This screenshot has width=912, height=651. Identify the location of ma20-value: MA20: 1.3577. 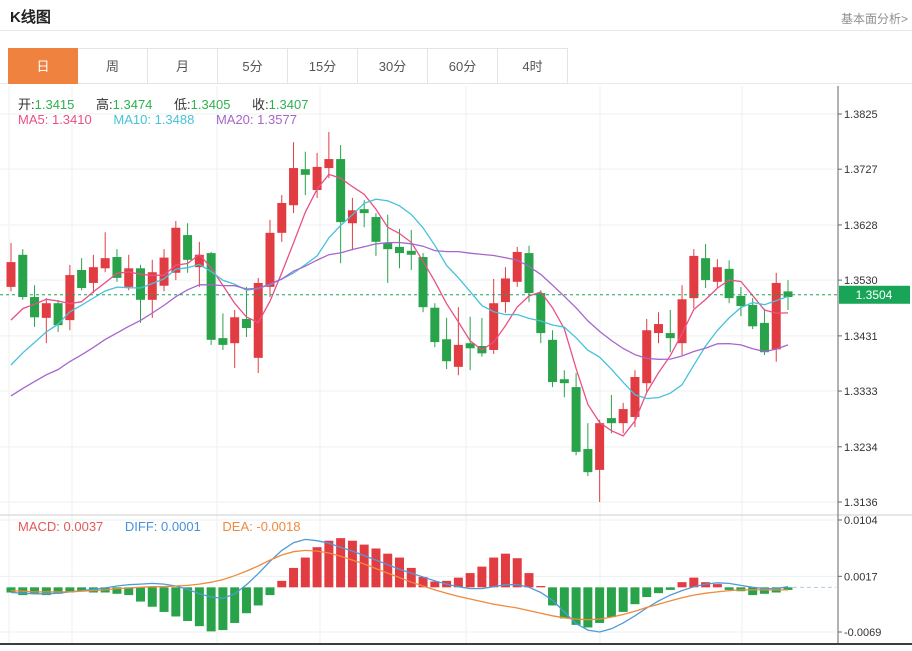
(256, 119).